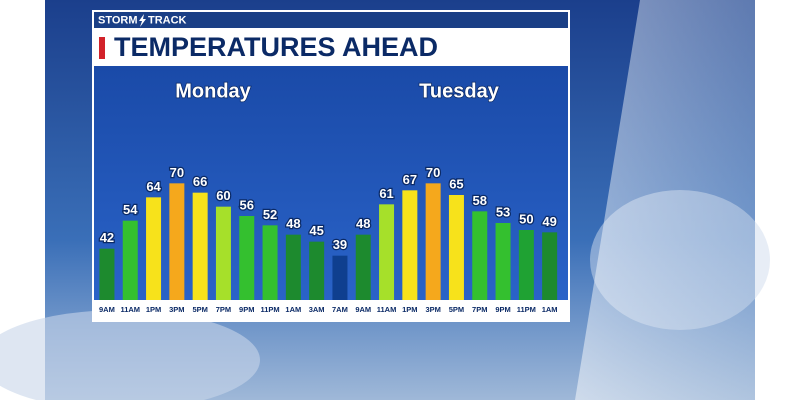 Image resolution: width=800 pixels, height=400 pixels. Describe the element at coordinates (340, 309) in the screenshot. I see `x-tick-label: 7AM` at that location.